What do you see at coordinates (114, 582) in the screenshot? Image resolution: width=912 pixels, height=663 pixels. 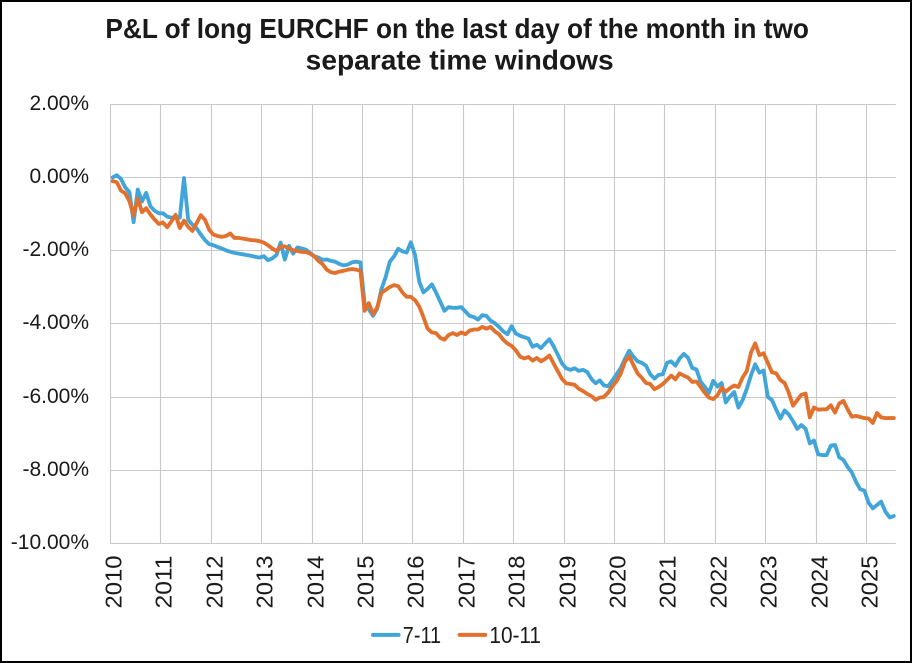 I see `svg-text: 2010` at bounding box center [114, 582].